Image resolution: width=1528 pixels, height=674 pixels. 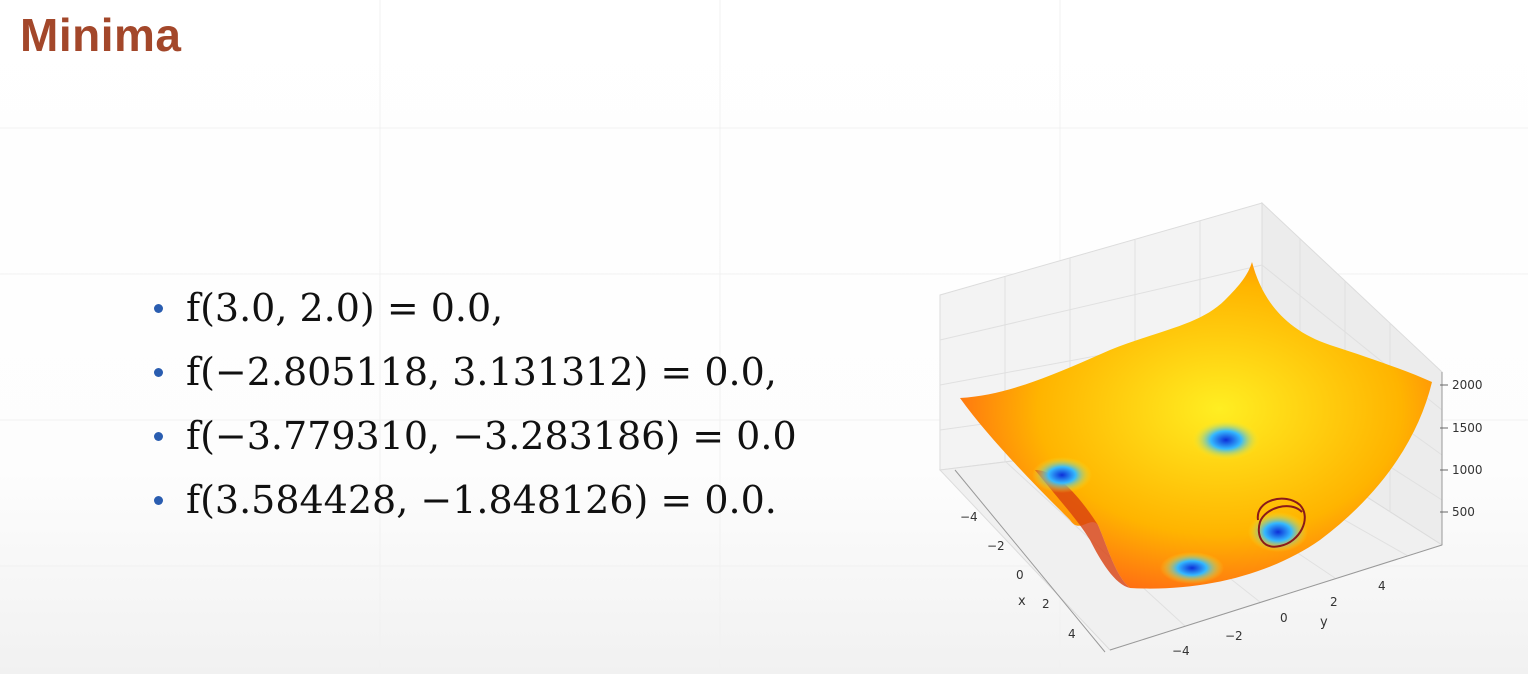 I want to click on list-item: f(3.0, 2.0) = 0.0,, so click(x=460, y=308).